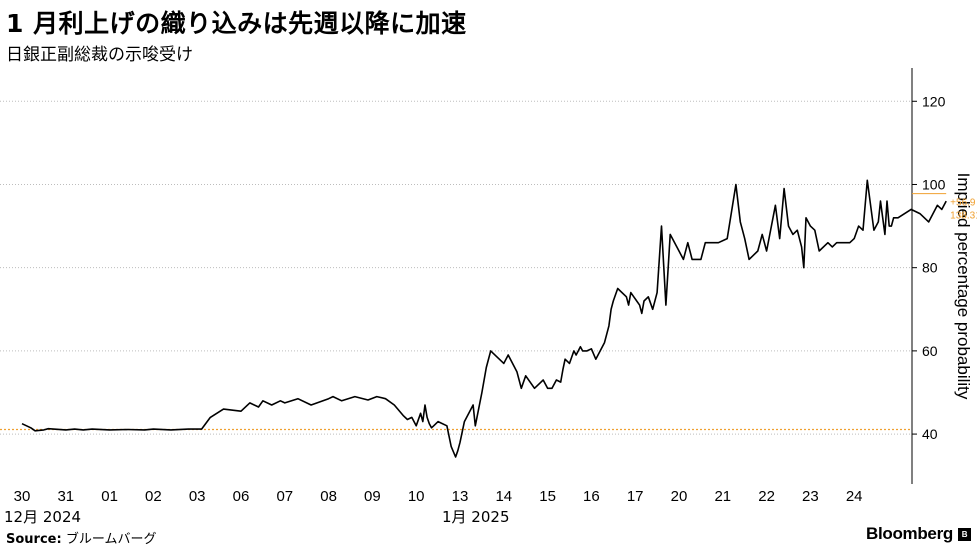  What do you see at coordinates (34, 539) in the screenshot?
I see `source-label: Source:` at bounding box center [34, 539].